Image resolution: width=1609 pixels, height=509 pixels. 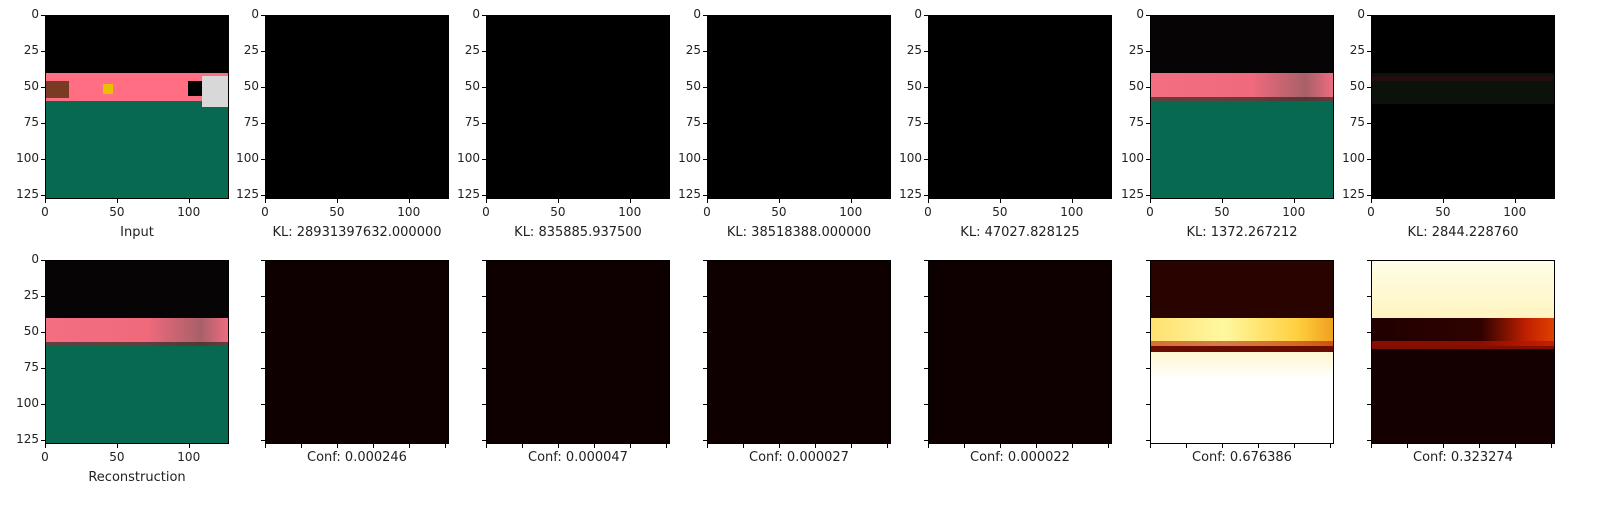 I want to click on panel-caption-bottom: Reconstruction, so click(x=137, y=477).